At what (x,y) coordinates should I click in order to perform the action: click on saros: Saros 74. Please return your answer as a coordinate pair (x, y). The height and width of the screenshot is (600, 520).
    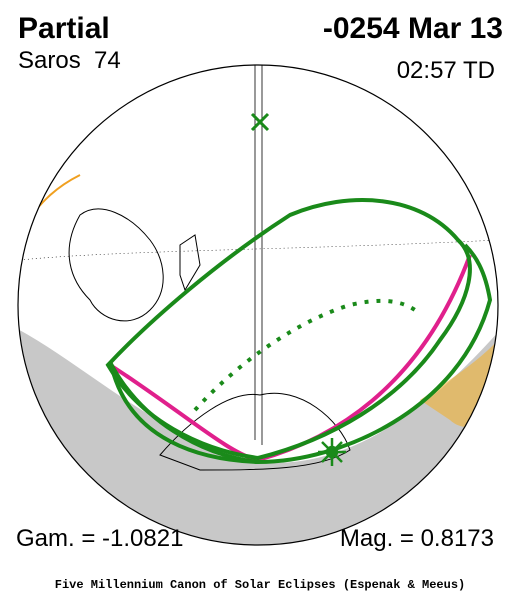
    Looking at the image, I should click on (69, 60).